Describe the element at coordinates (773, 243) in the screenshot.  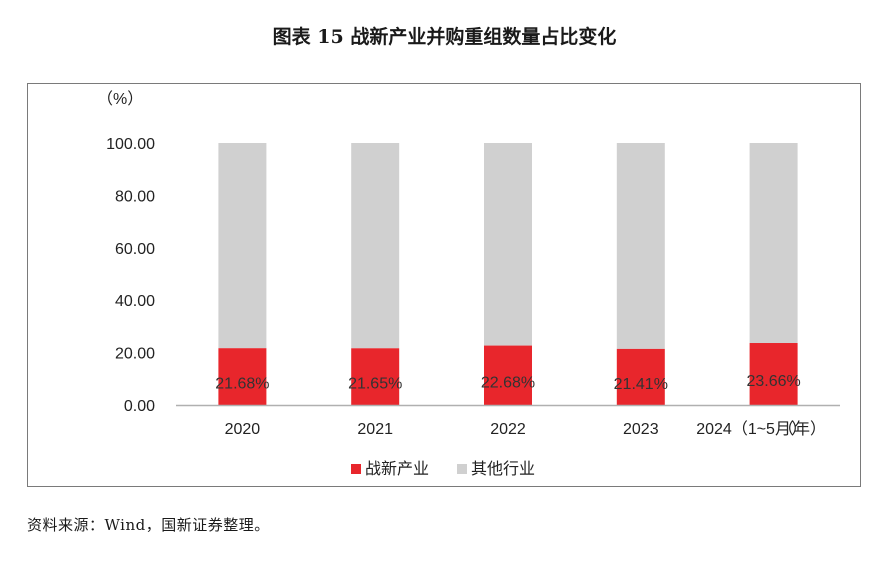
I see `bar-other-2024（1~5月）` at that location.